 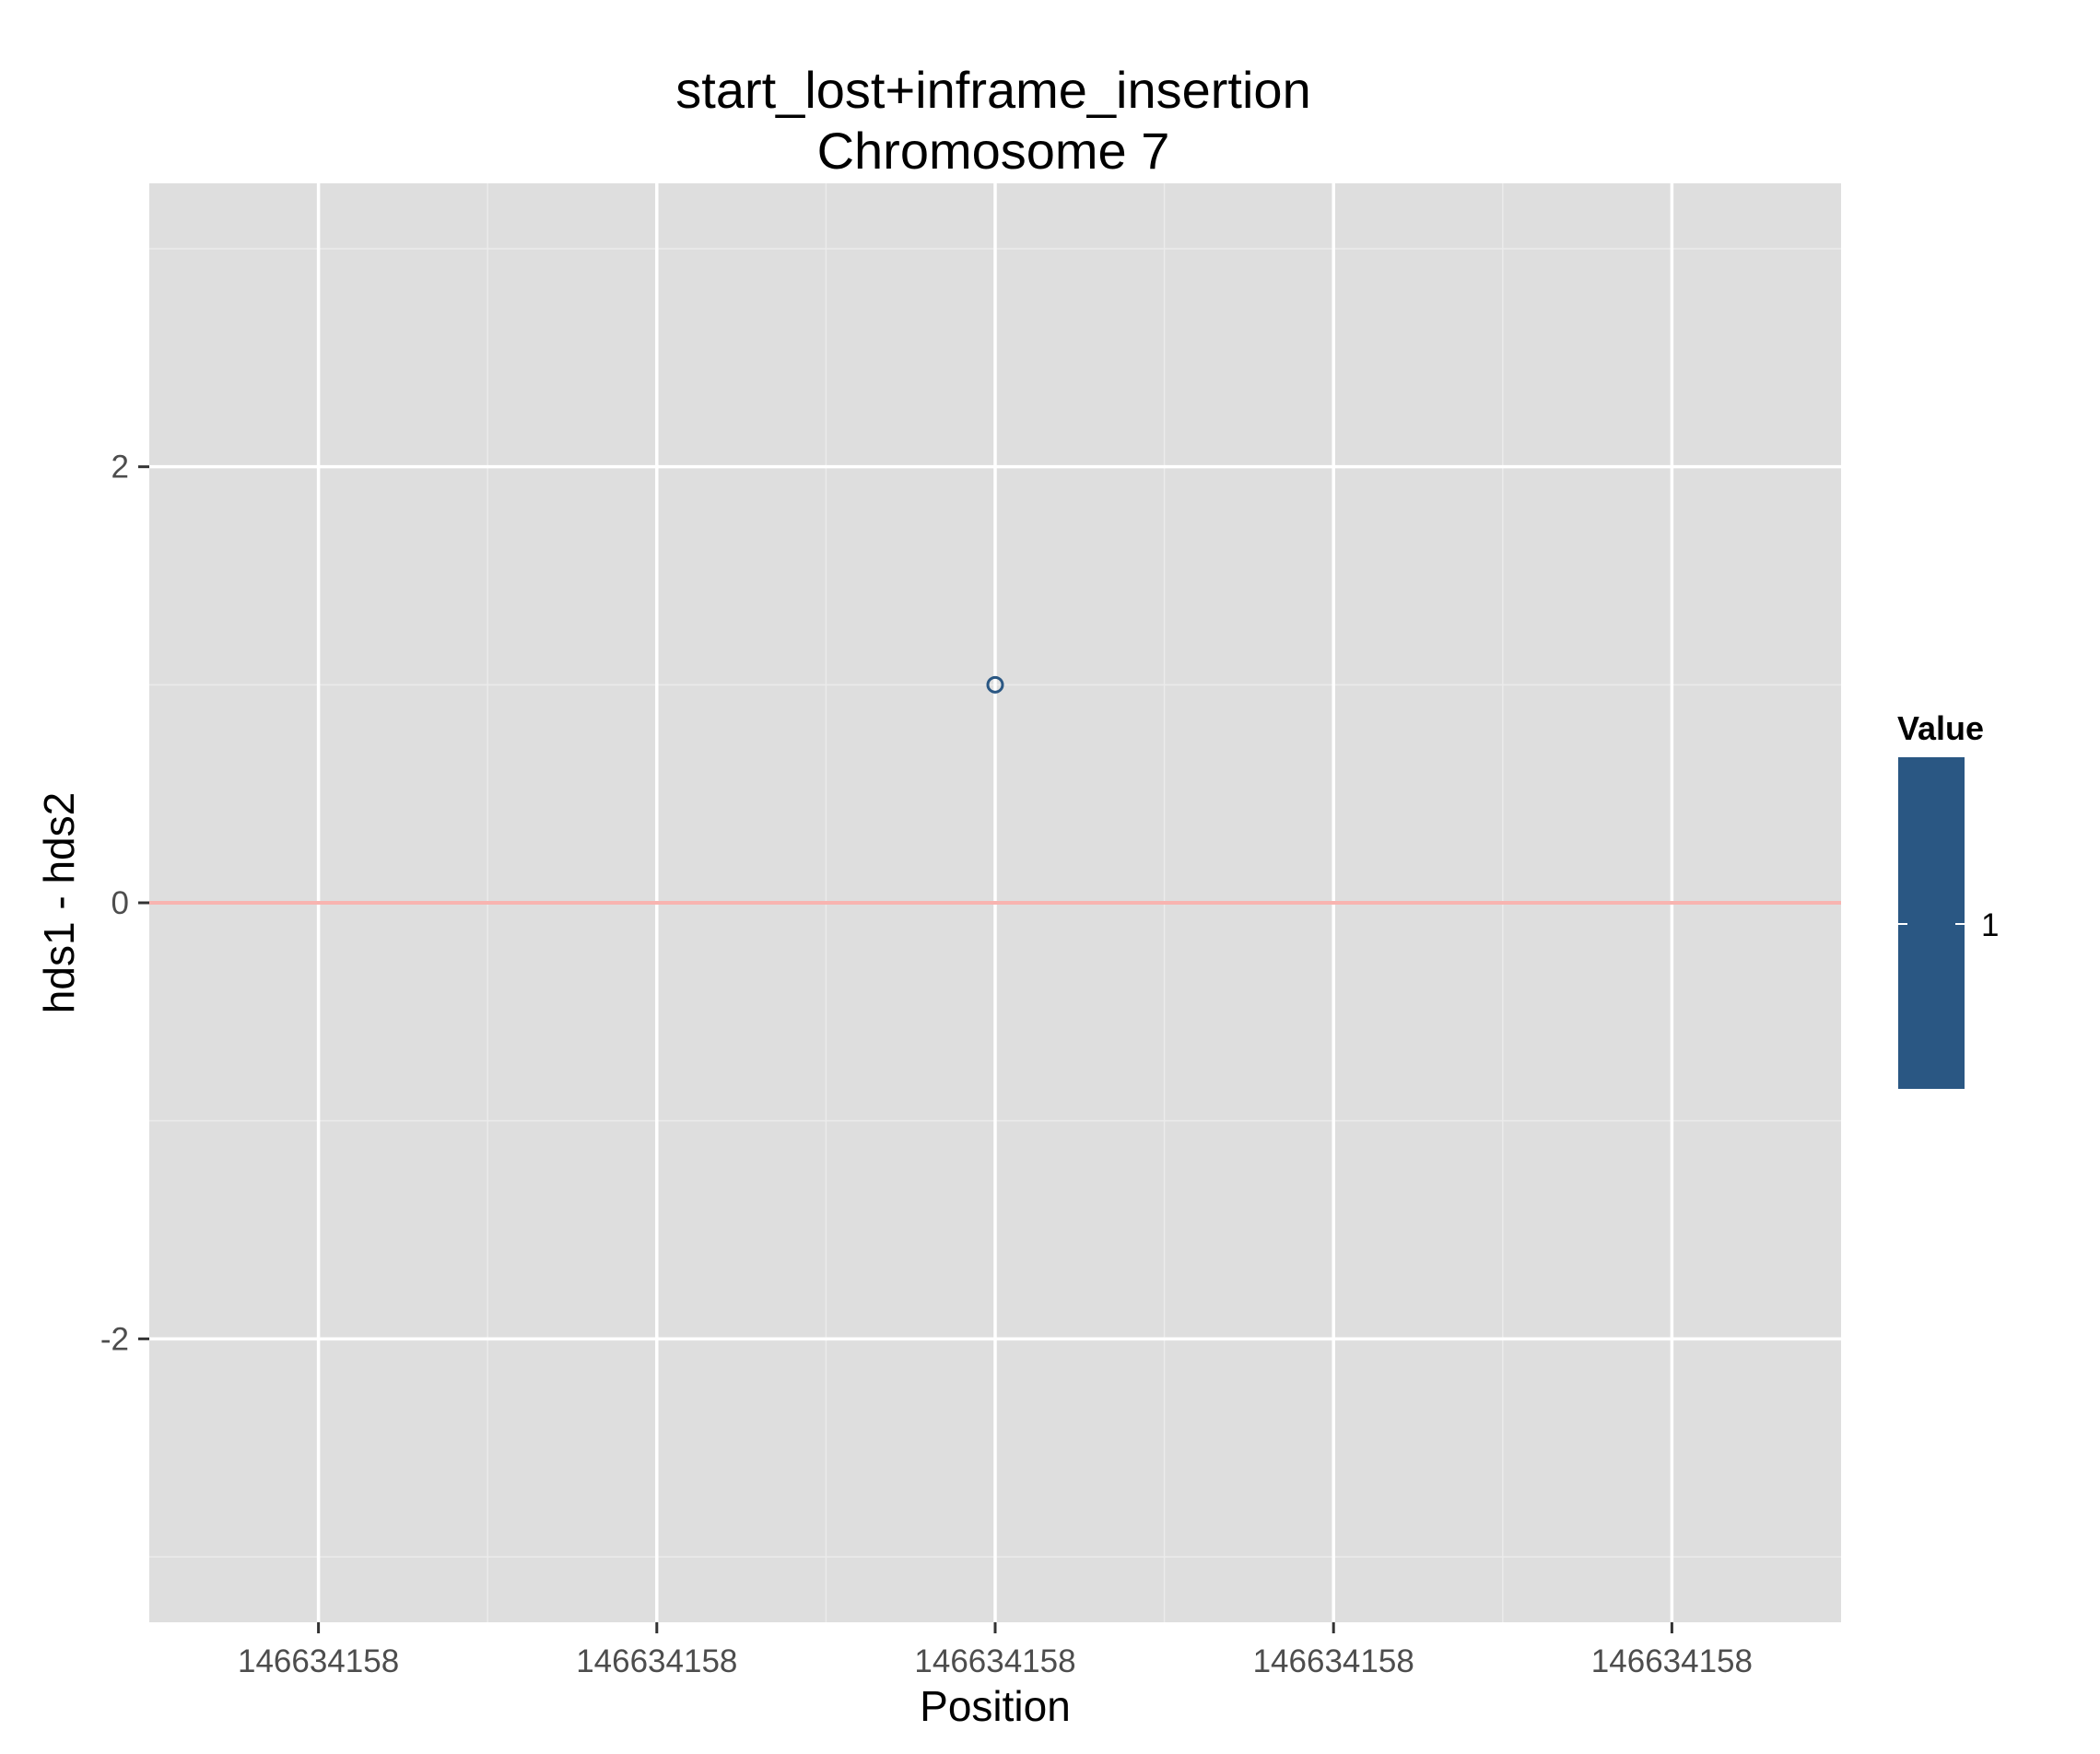 I want to click on chart-subtitle: Chromosome 7, so click(x=994, y=151).